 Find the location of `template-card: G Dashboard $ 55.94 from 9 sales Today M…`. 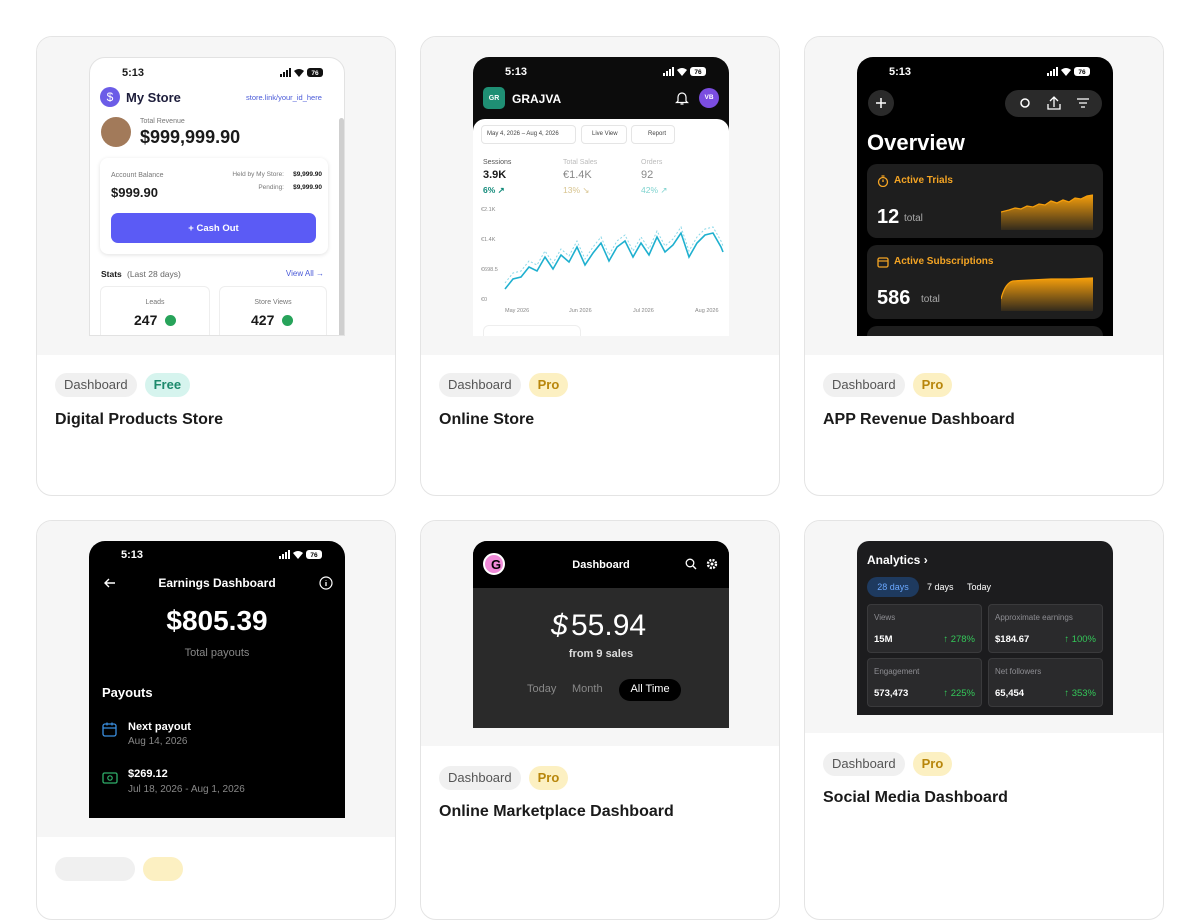

template-card: G Dashboard $ 55.94 from 9 sales Today M… is located at coordinates (600, 720).